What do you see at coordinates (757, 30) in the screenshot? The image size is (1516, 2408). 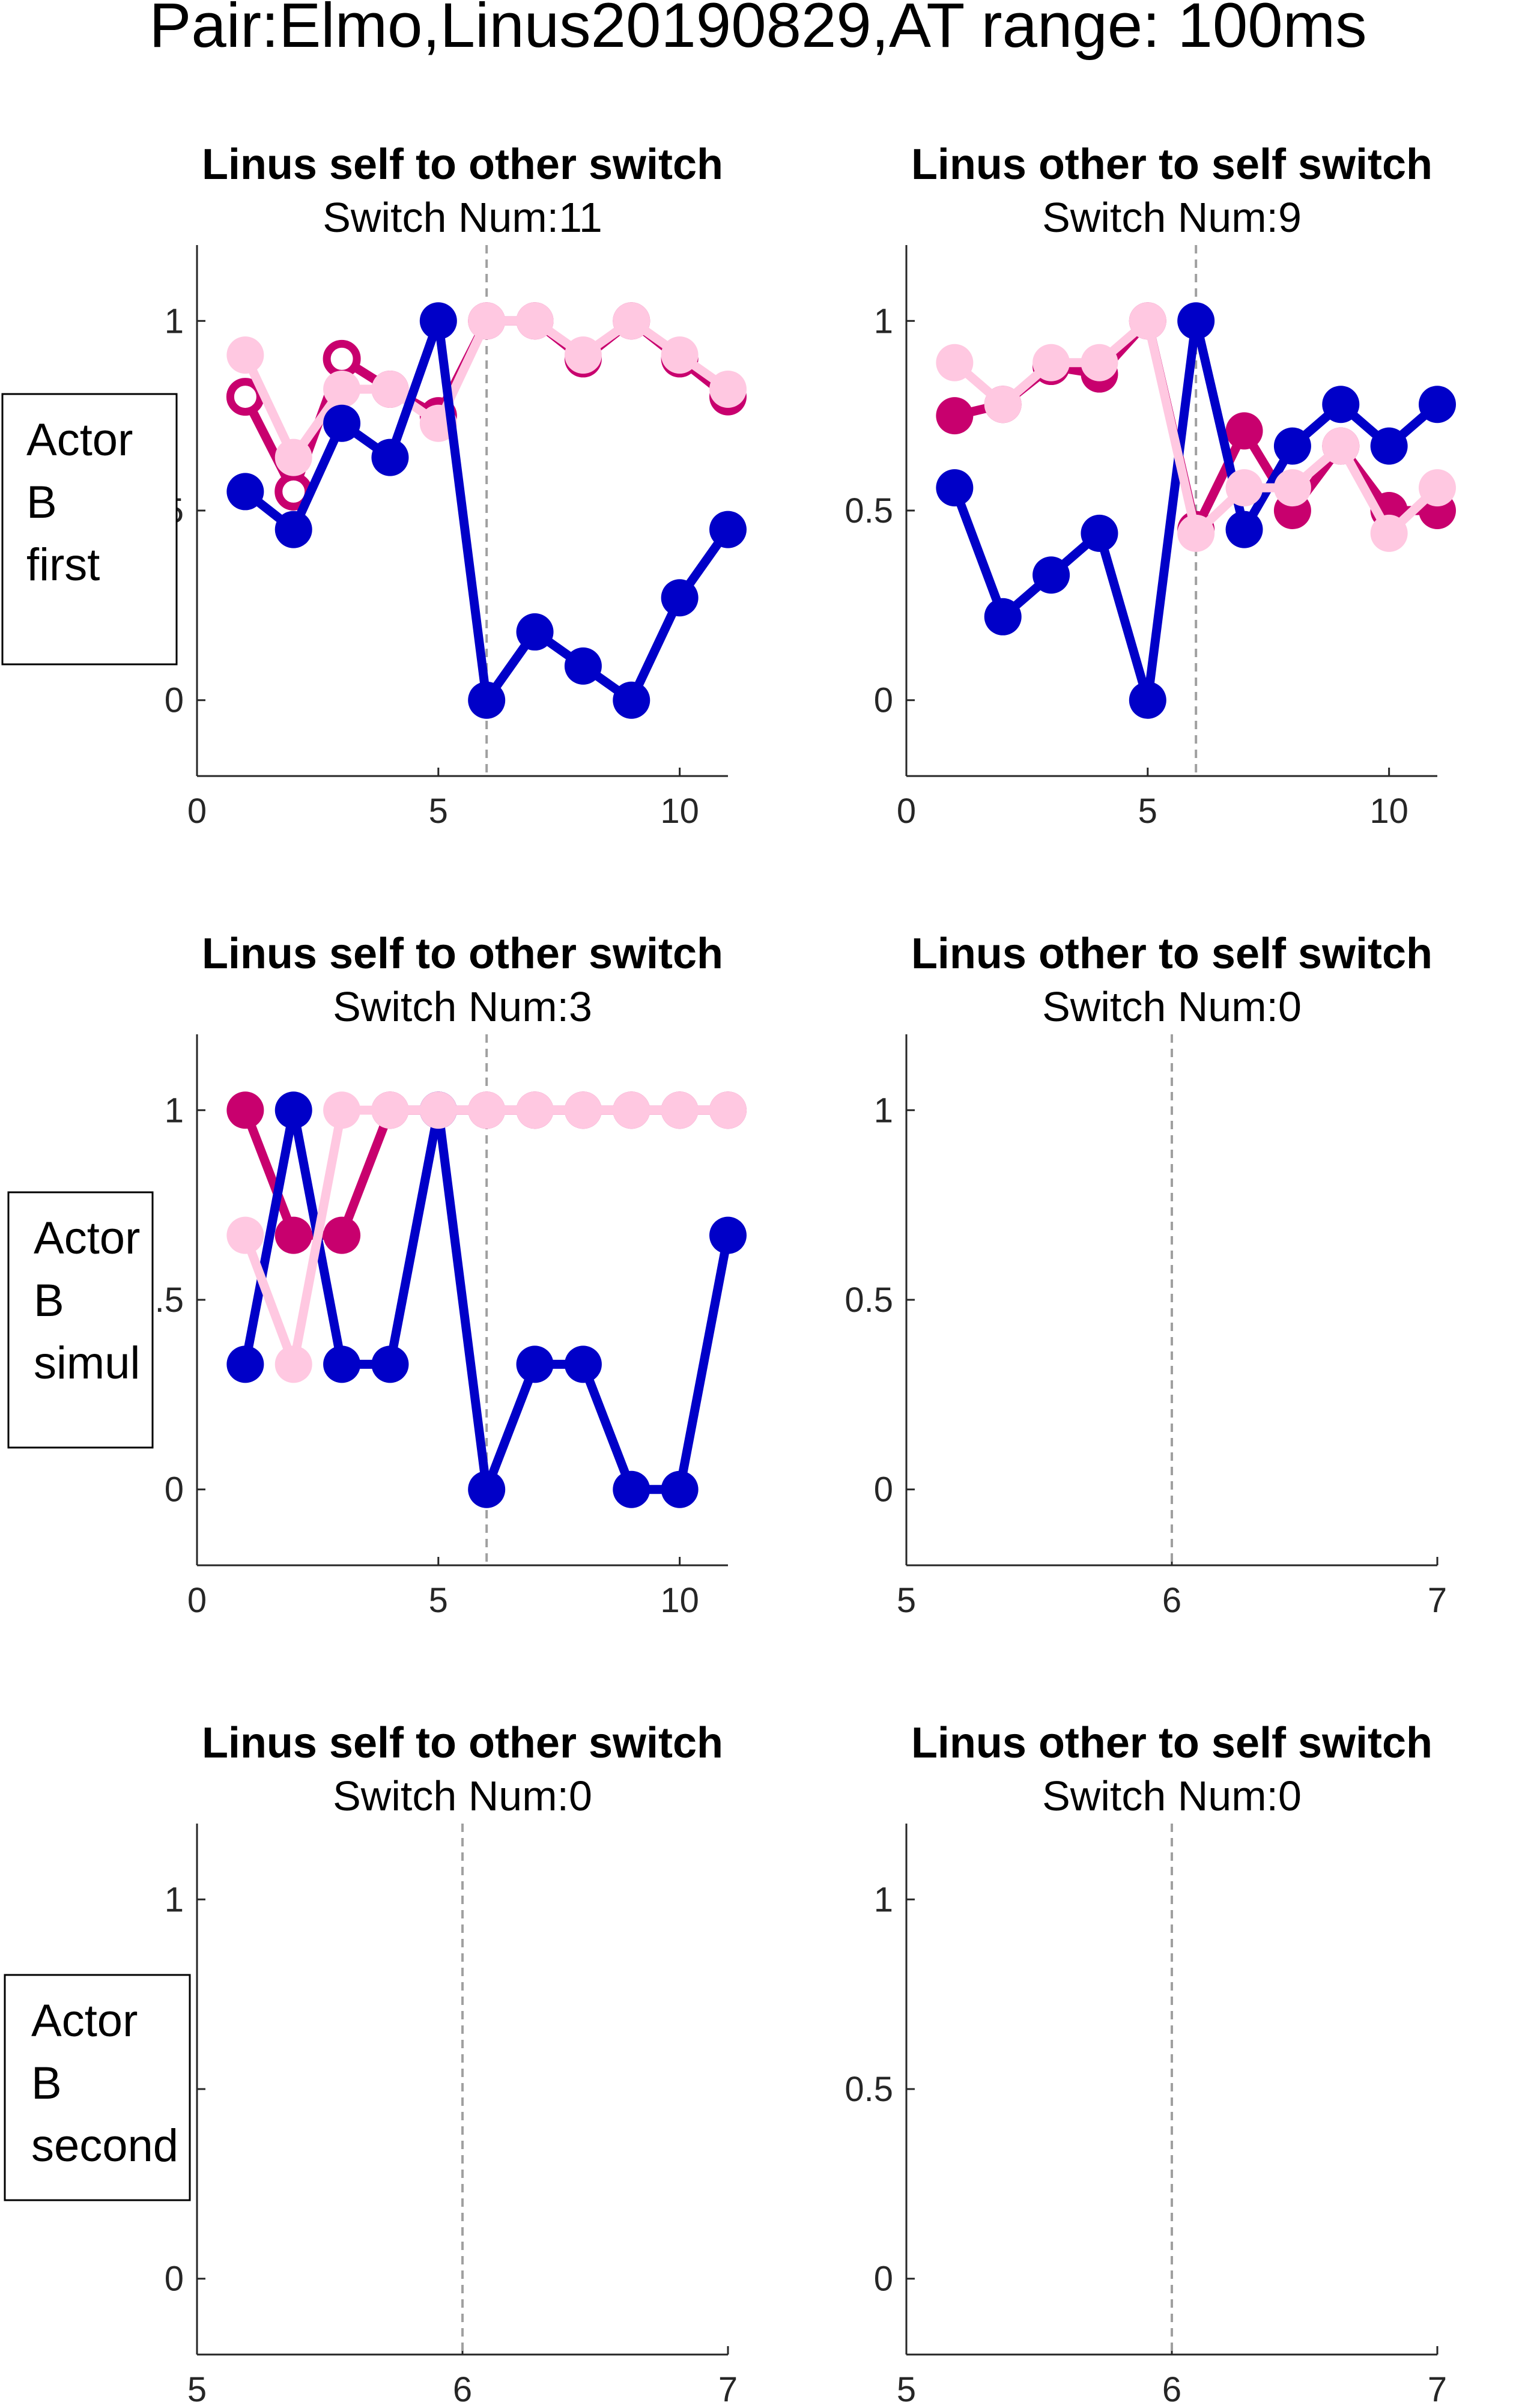 I see `figure-title: Pair:Elmo,Linus20190829,AT range: 100ms` at bounding box center [757, 30].